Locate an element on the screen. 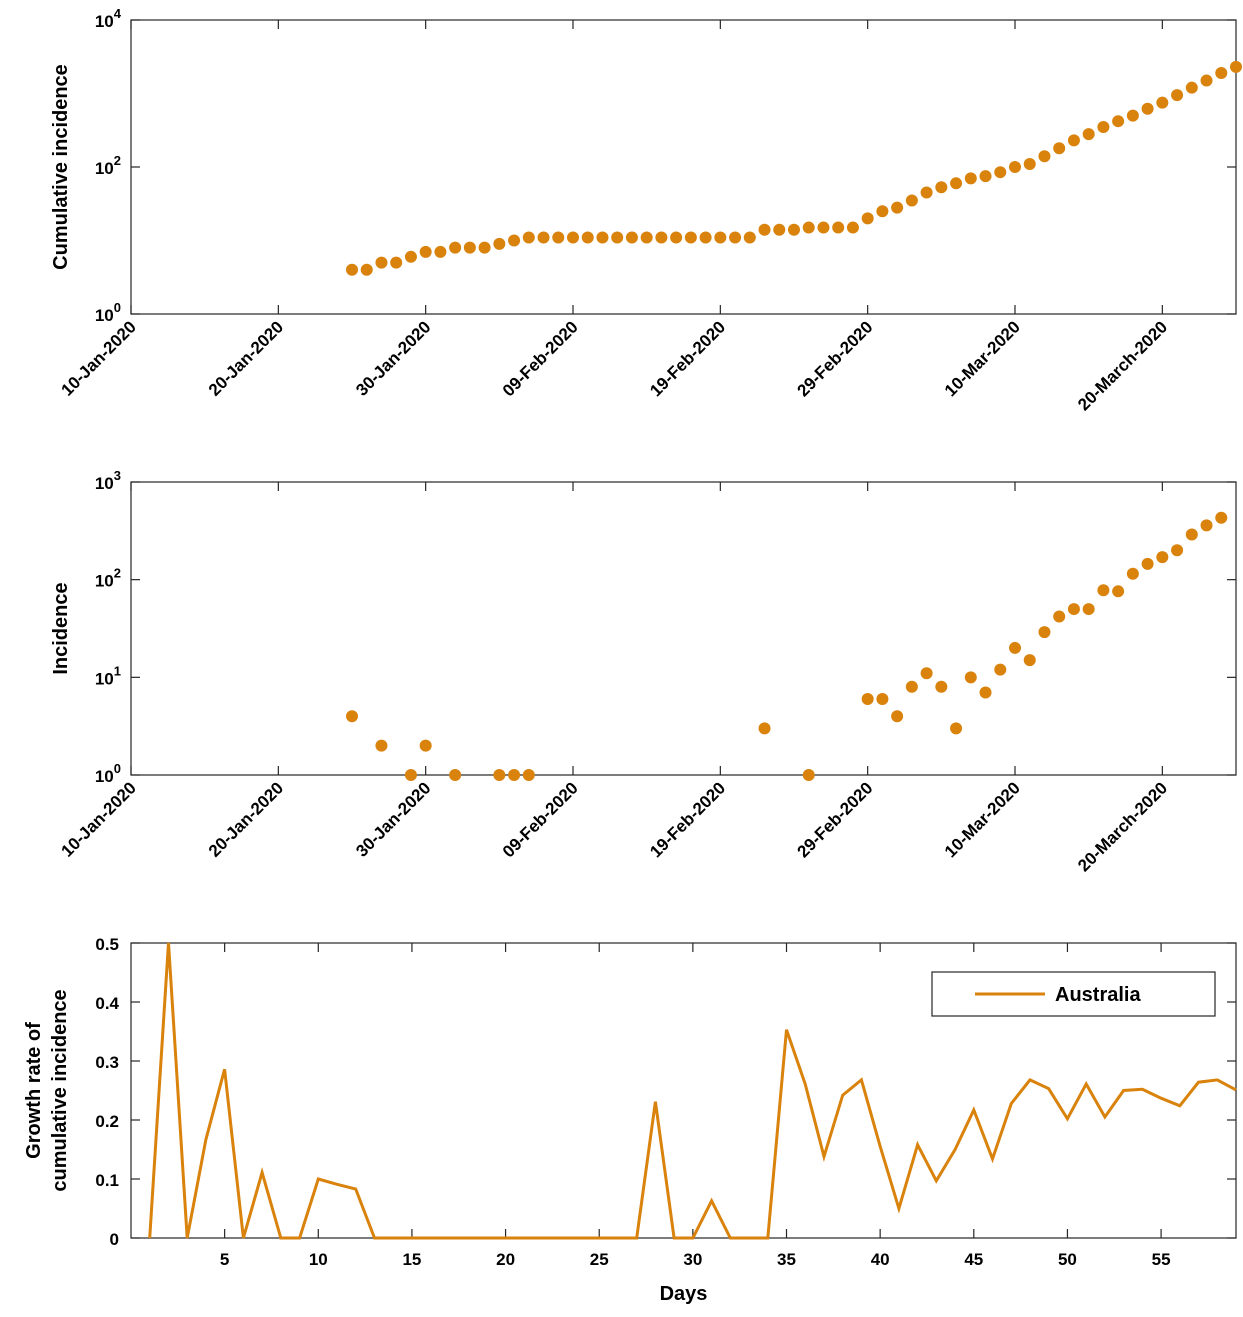 This screenshot has width=1243, height=1317. cumulative-xtick-label: 29-Feb-2020 is located at coordinates (835, 358).